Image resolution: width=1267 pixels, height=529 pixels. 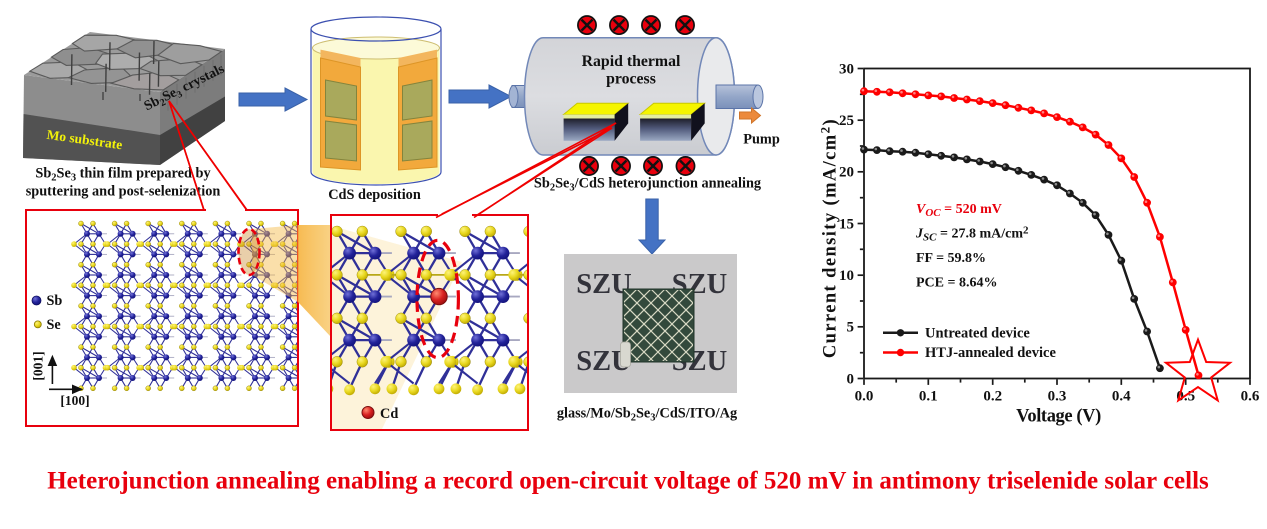 I want to click on svg-text: 15, so click(x=846, y=224).